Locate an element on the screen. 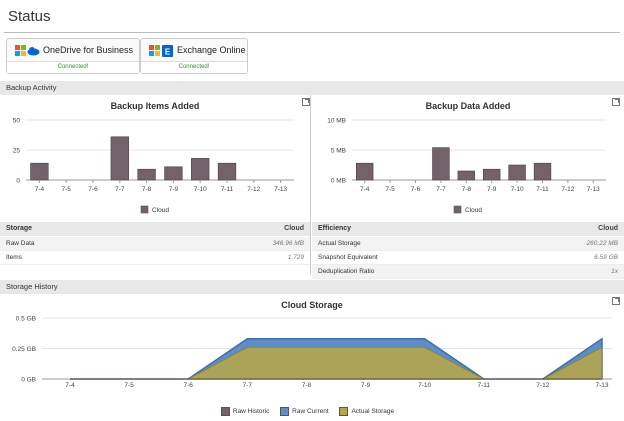 Image resolution: width=624 pixels, height=421 pixels. storage-header-value: Cloud is located at coordinates (294, 228).